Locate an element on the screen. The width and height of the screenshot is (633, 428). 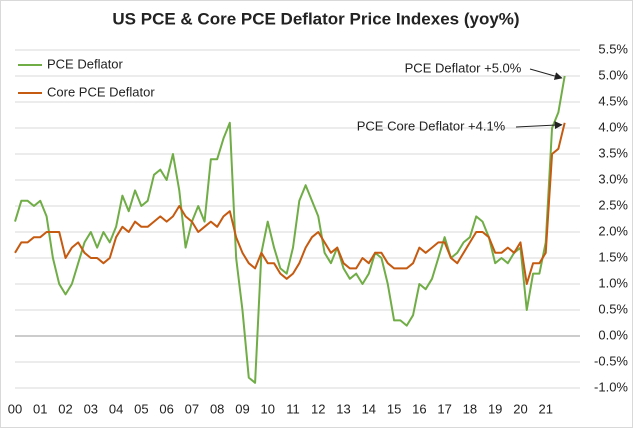
annotation: PCE Deflator +5.0% is located at coordinates (463, 67).